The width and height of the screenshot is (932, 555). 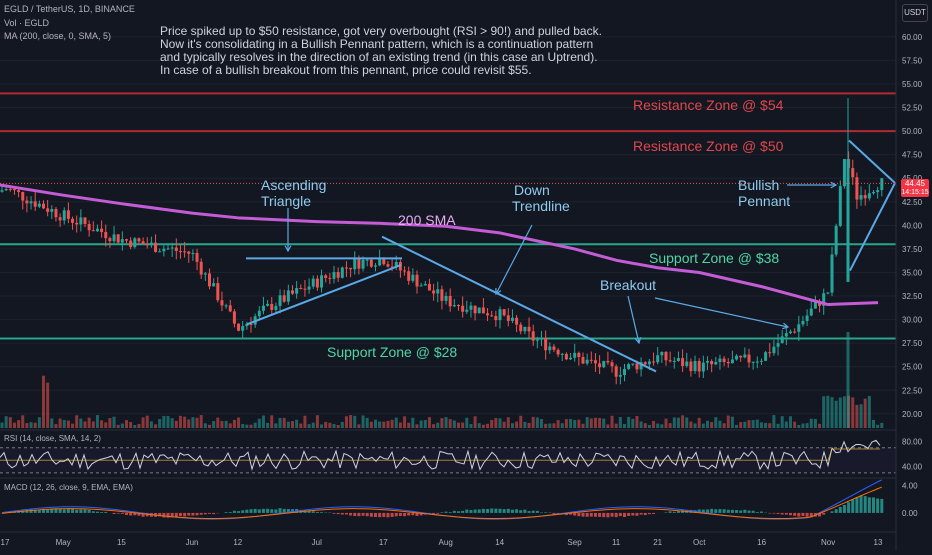 I want to click on currency-button: USDT, so click(x=915, y=13).